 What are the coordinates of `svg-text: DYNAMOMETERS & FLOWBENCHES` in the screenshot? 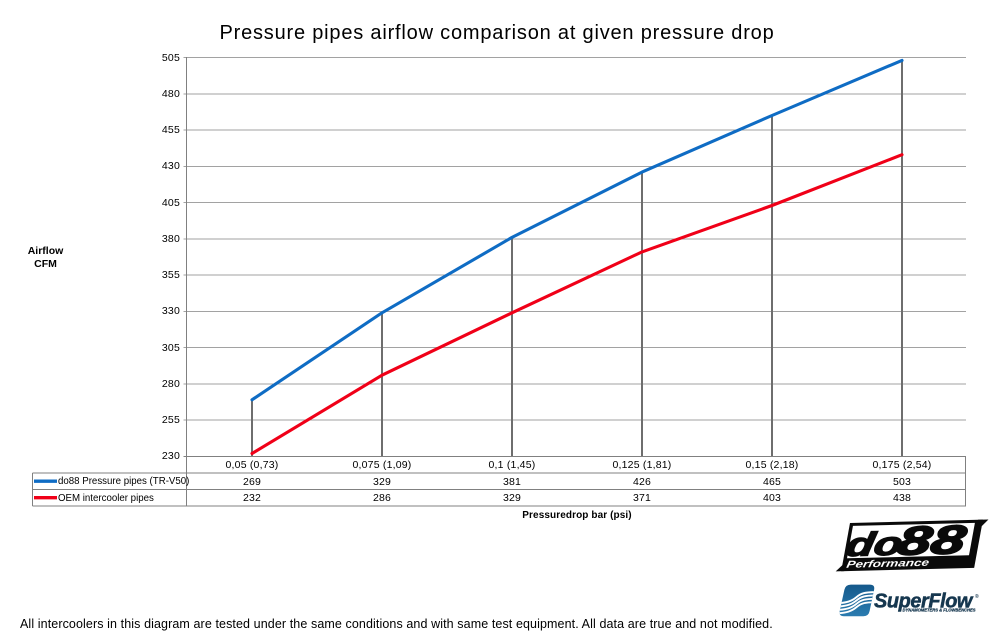 It's located at (939, 610).